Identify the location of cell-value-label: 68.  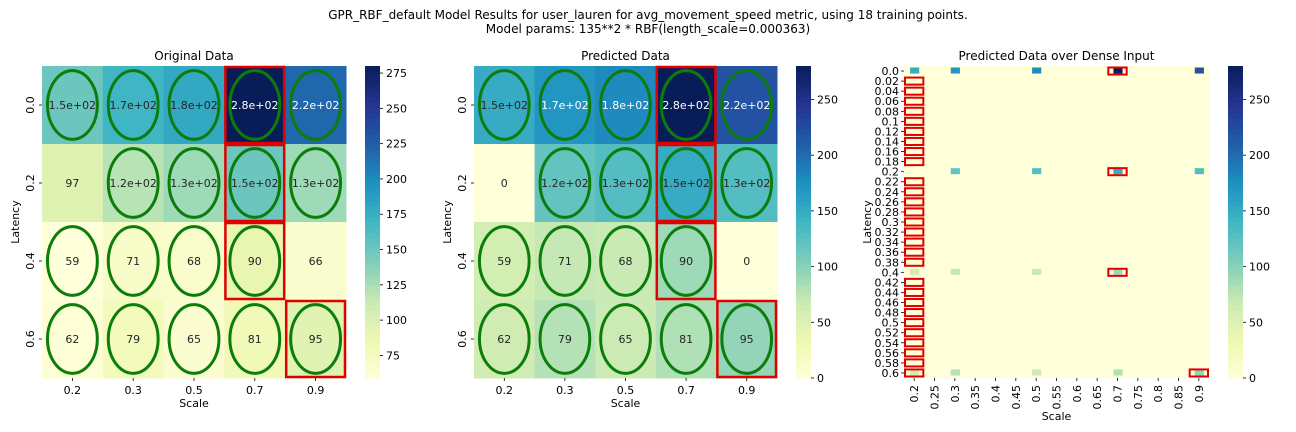
(626, 261).